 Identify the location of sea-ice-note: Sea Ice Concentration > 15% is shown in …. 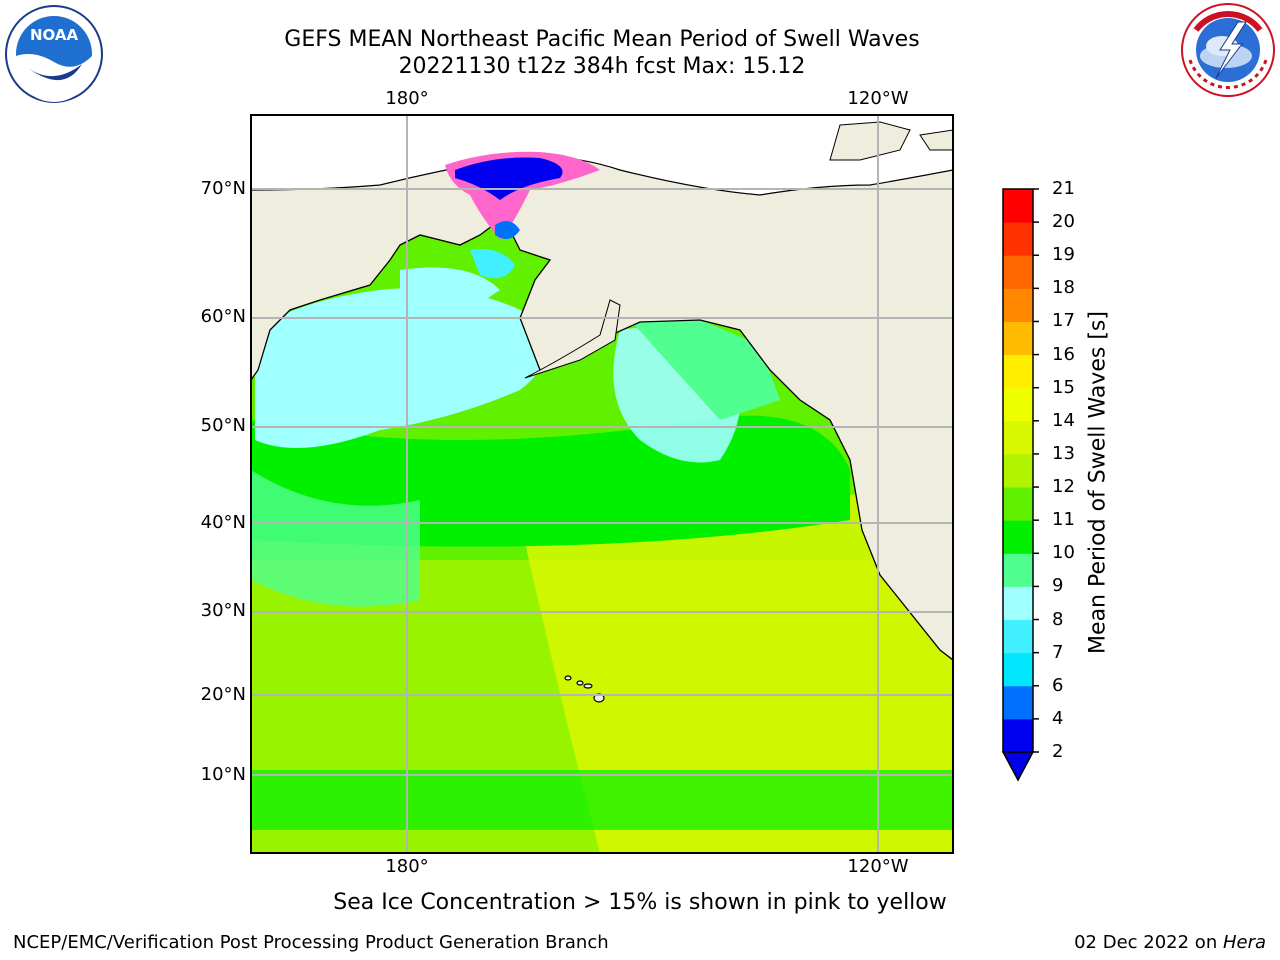
(640, 902).